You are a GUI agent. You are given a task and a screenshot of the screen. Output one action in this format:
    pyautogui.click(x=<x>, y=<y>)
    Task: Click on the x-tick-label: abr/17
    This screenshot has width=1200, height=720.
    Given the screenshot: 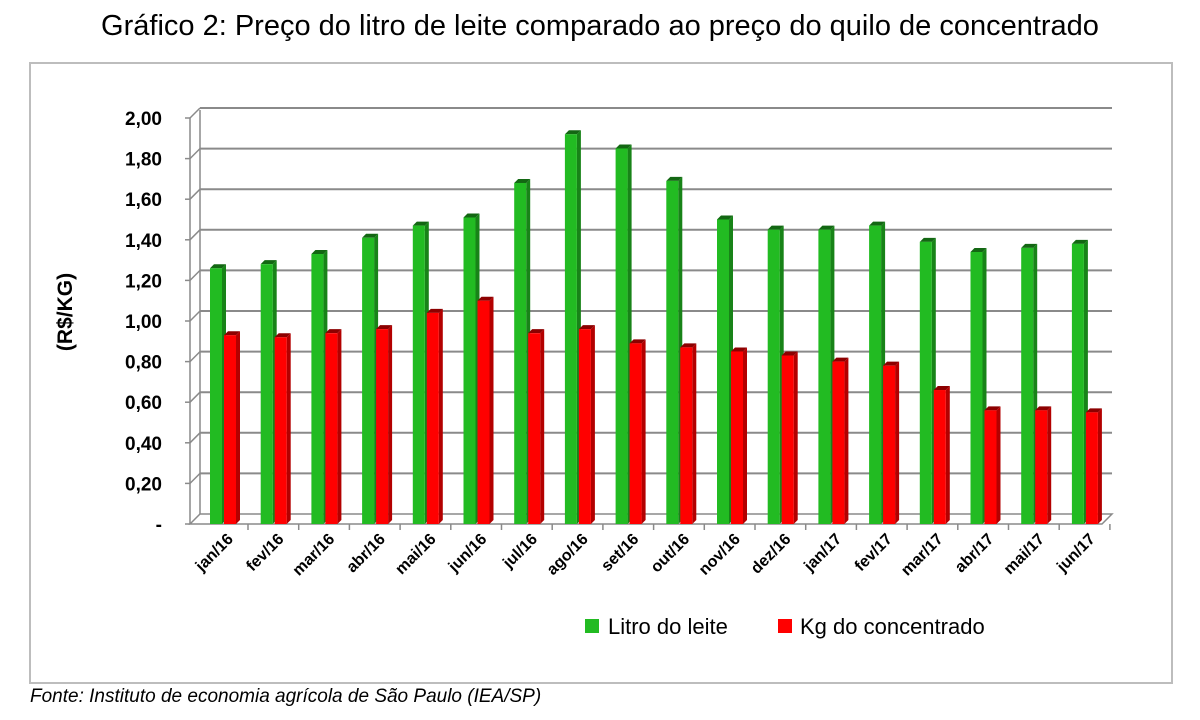 What is the action you would take?
    pyautogui.click(x=974, y=553)
    